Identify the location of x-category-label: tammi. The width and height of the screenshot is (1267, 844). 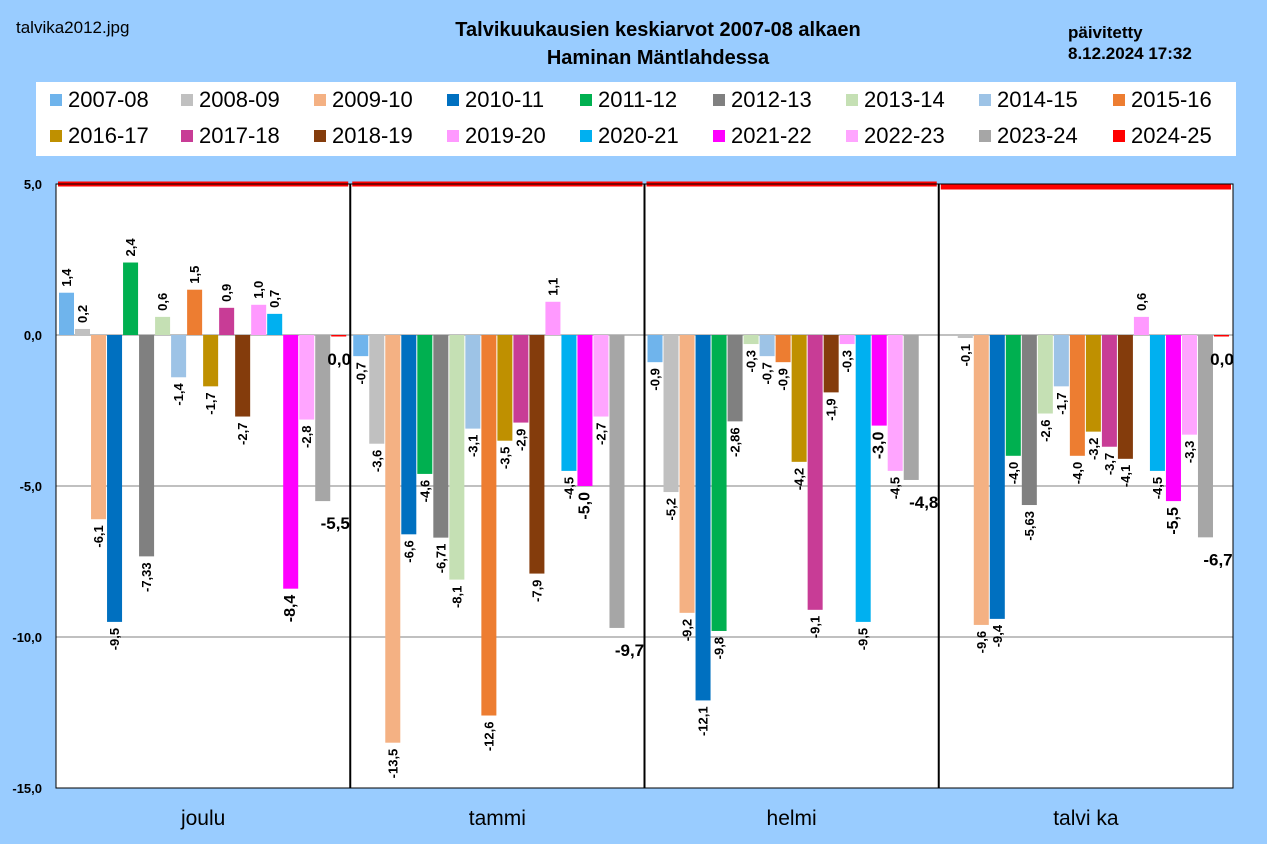
(497, 818).